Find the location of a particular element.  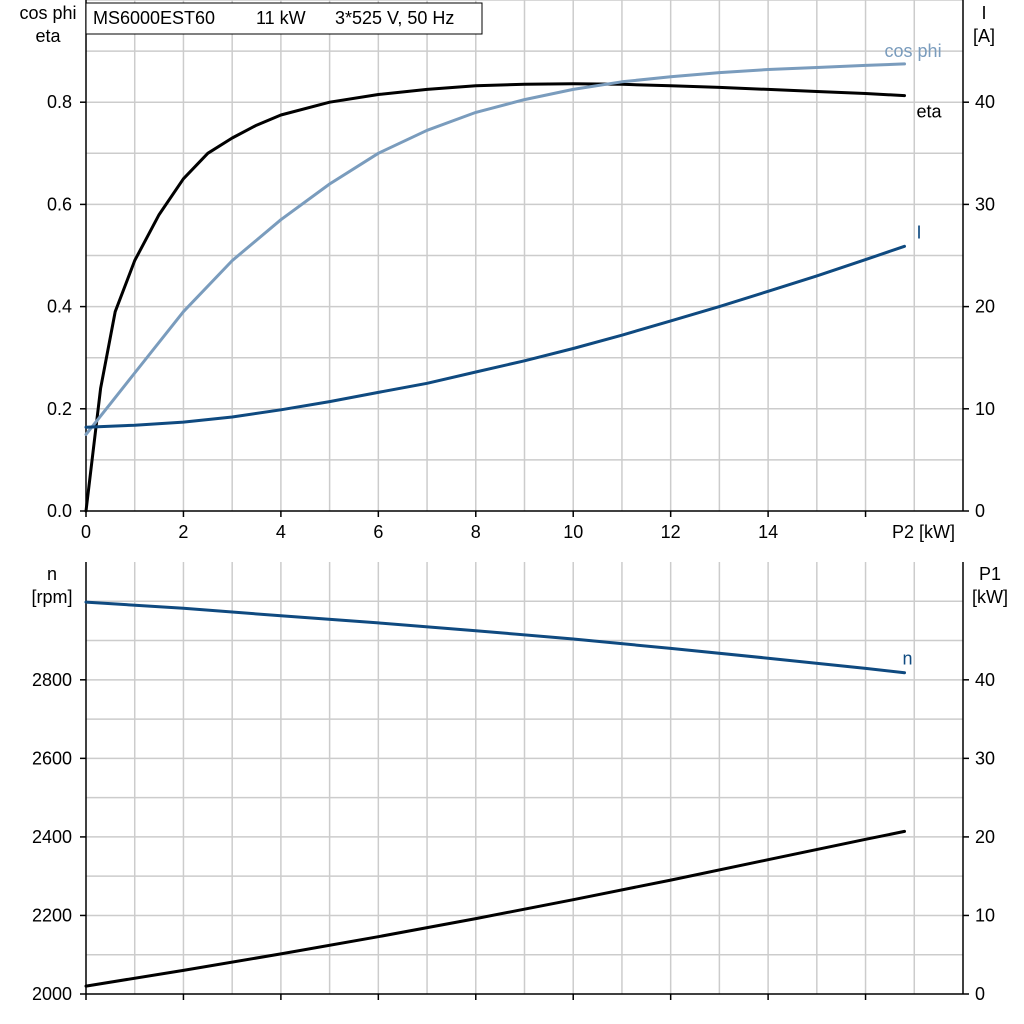

y-left-tick-label: 2200 is located at coordinates (52, 915).